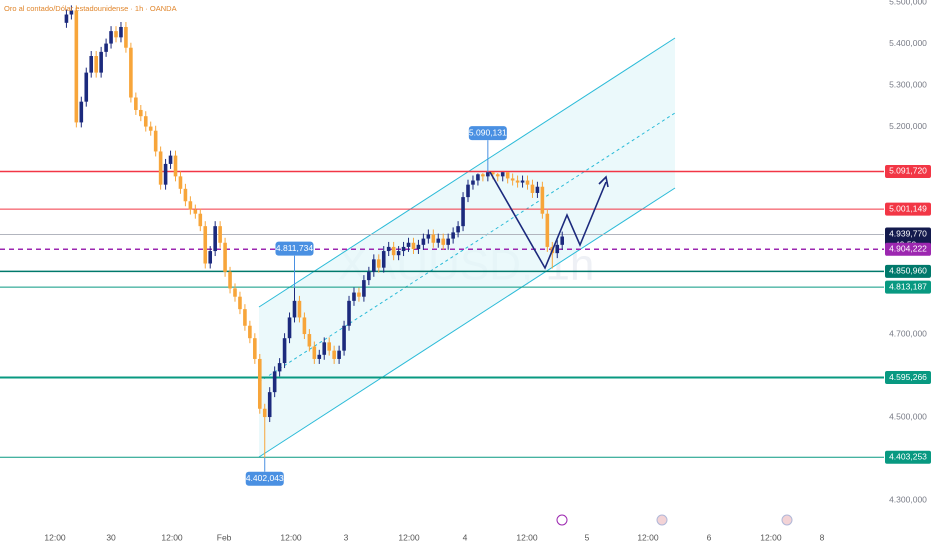  What do you see at coordinates (908, 43) in the screenshot?
I see `y-tick-label: 5.400,000` at bounding box center [908, 43].